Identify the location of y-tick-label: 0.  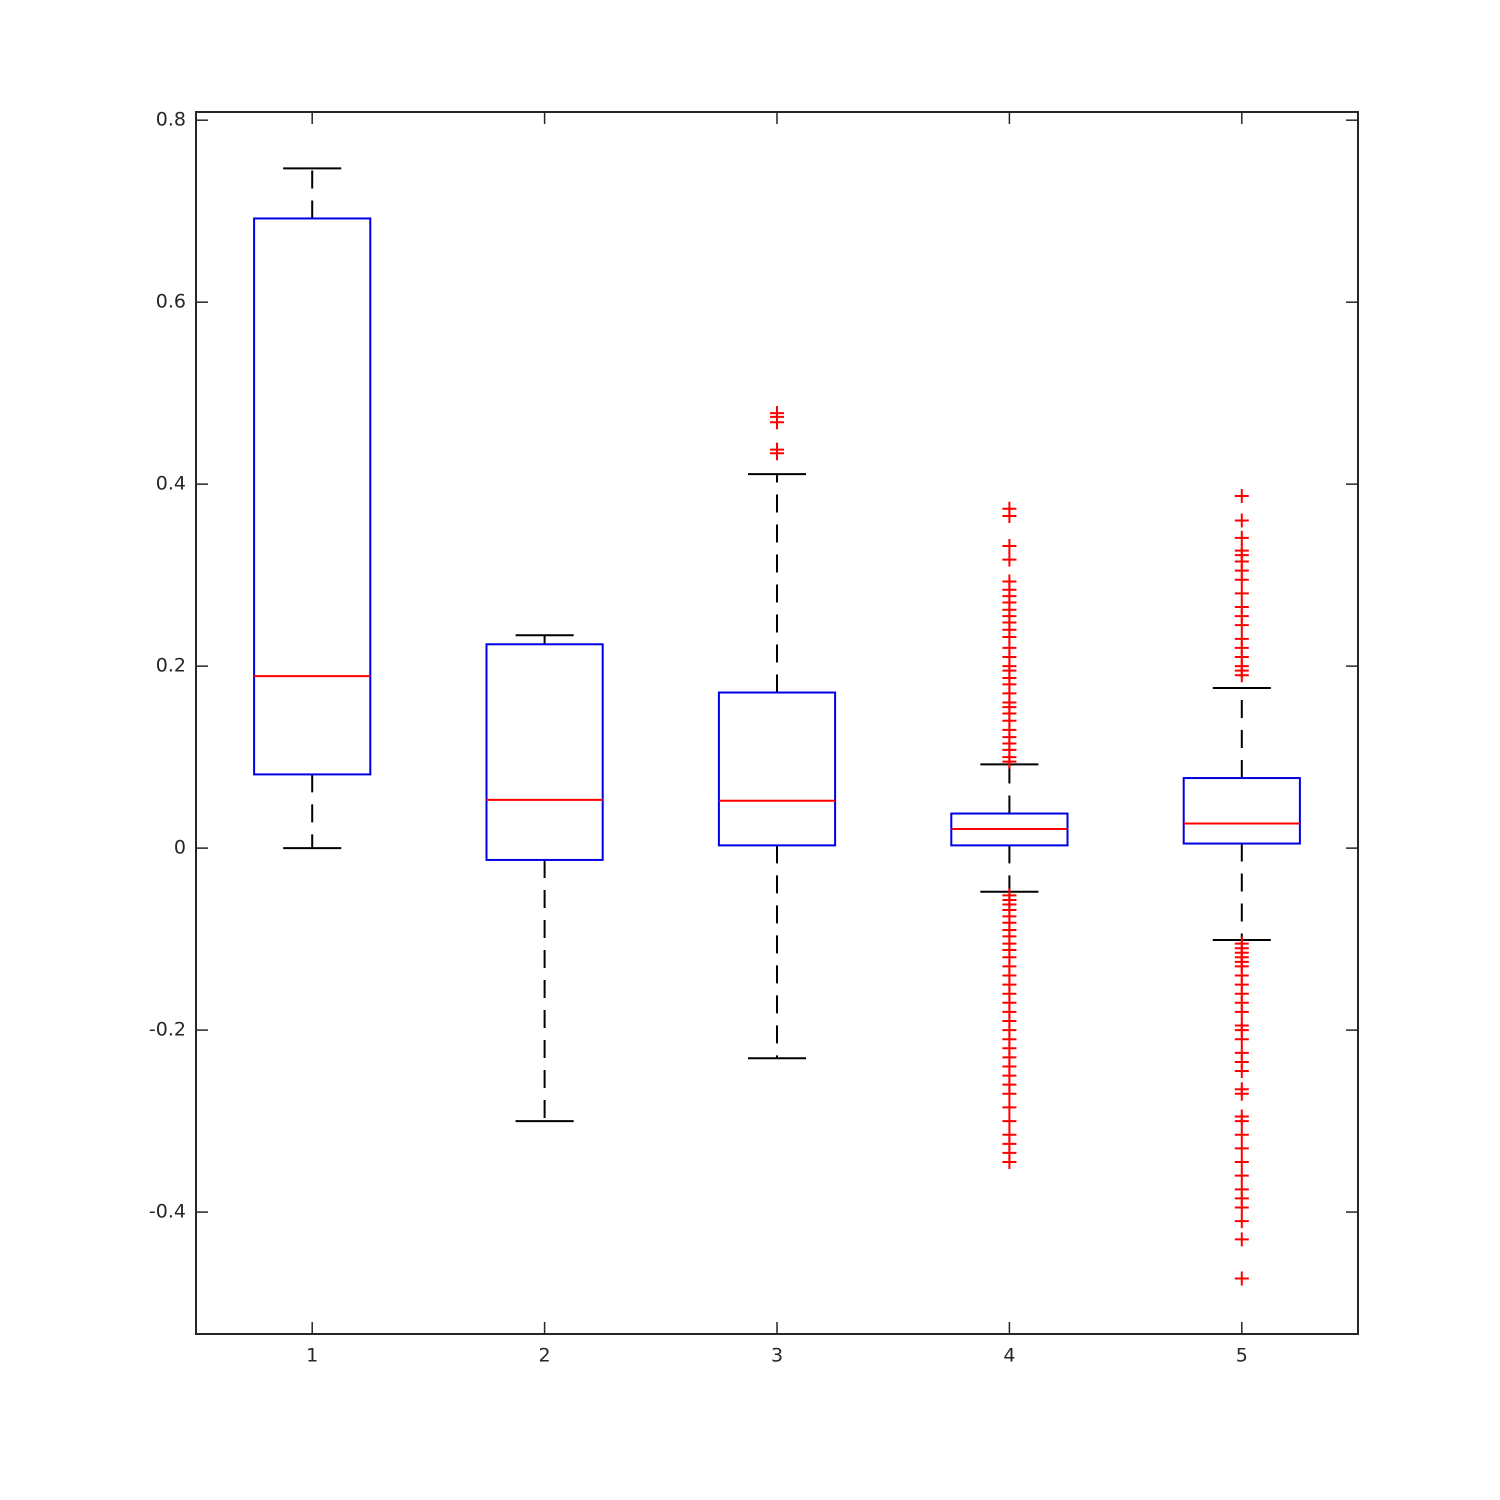
(180, 848).